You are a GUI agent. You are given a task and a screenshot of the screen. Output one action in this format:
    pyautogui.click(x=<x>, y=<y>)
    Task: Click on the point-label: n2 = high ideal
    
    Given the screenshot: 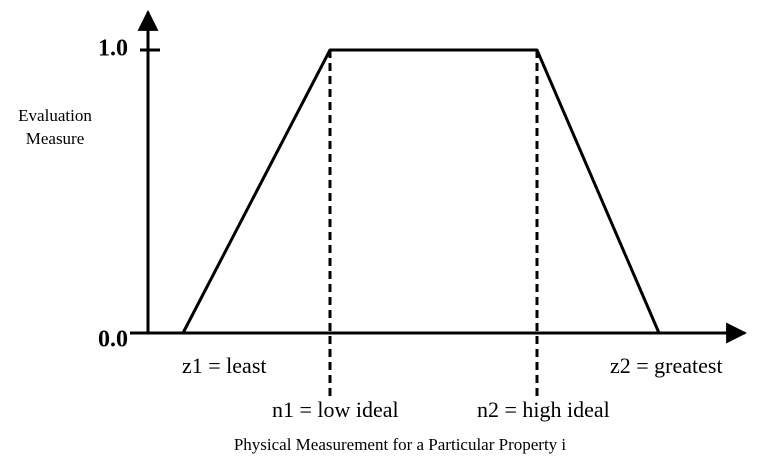 What is the action you would take?
    pyautogui.click(x=543, y=409)
    